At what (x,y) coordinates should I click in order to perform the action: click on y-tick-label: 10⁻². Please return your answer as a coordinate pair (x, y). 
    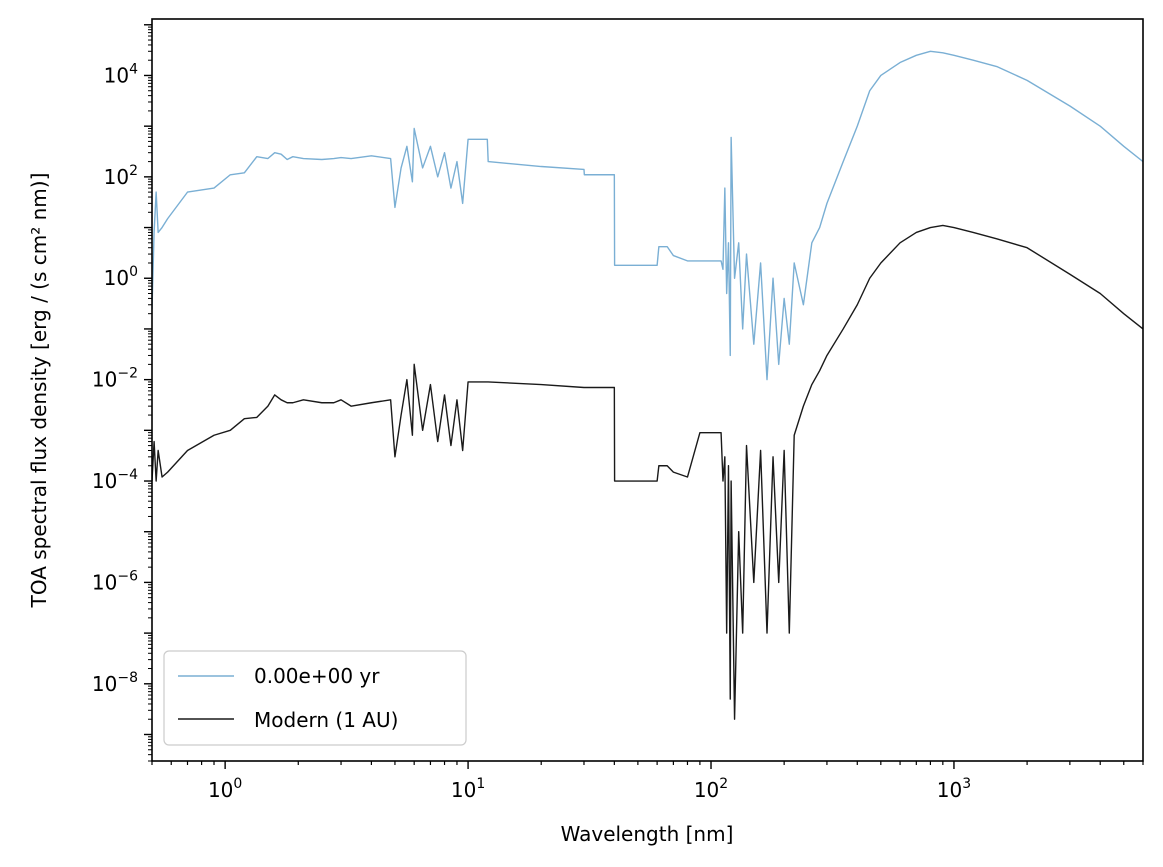
    Looking at the image, I should click on (115, 379).